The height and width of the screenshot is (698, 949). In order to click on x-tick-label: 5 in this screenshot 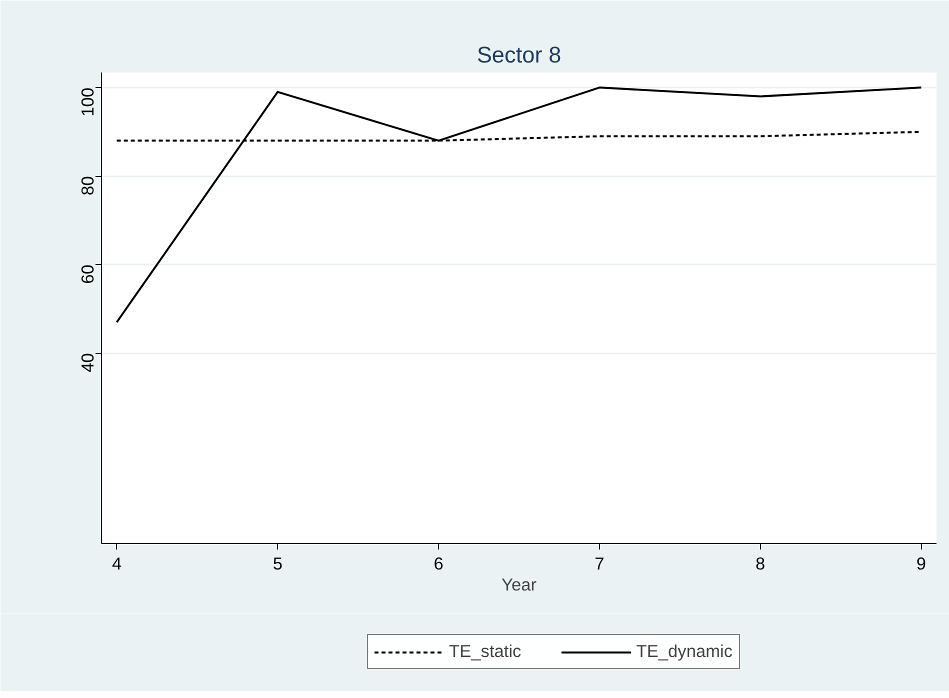, I will do `click(277, 564)`.